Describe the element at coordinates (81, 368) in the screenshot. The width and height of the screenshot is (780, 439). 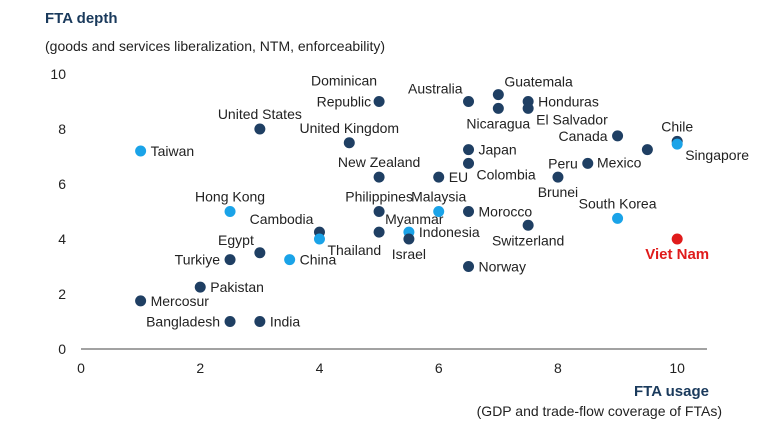
I see `x-tick-label: 0` at that location.